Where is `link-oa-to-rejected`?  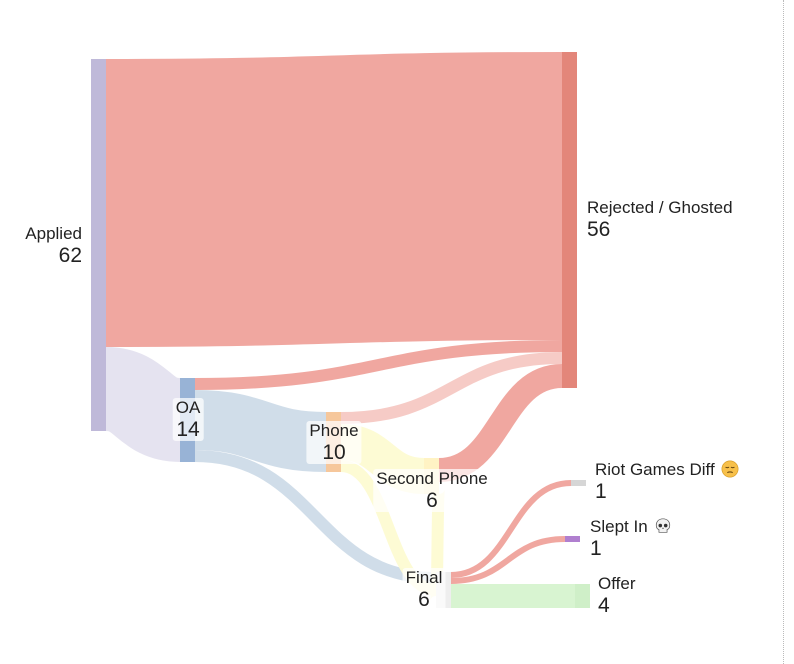
link-oa-to-rejected is located at coordinates (378, 365).